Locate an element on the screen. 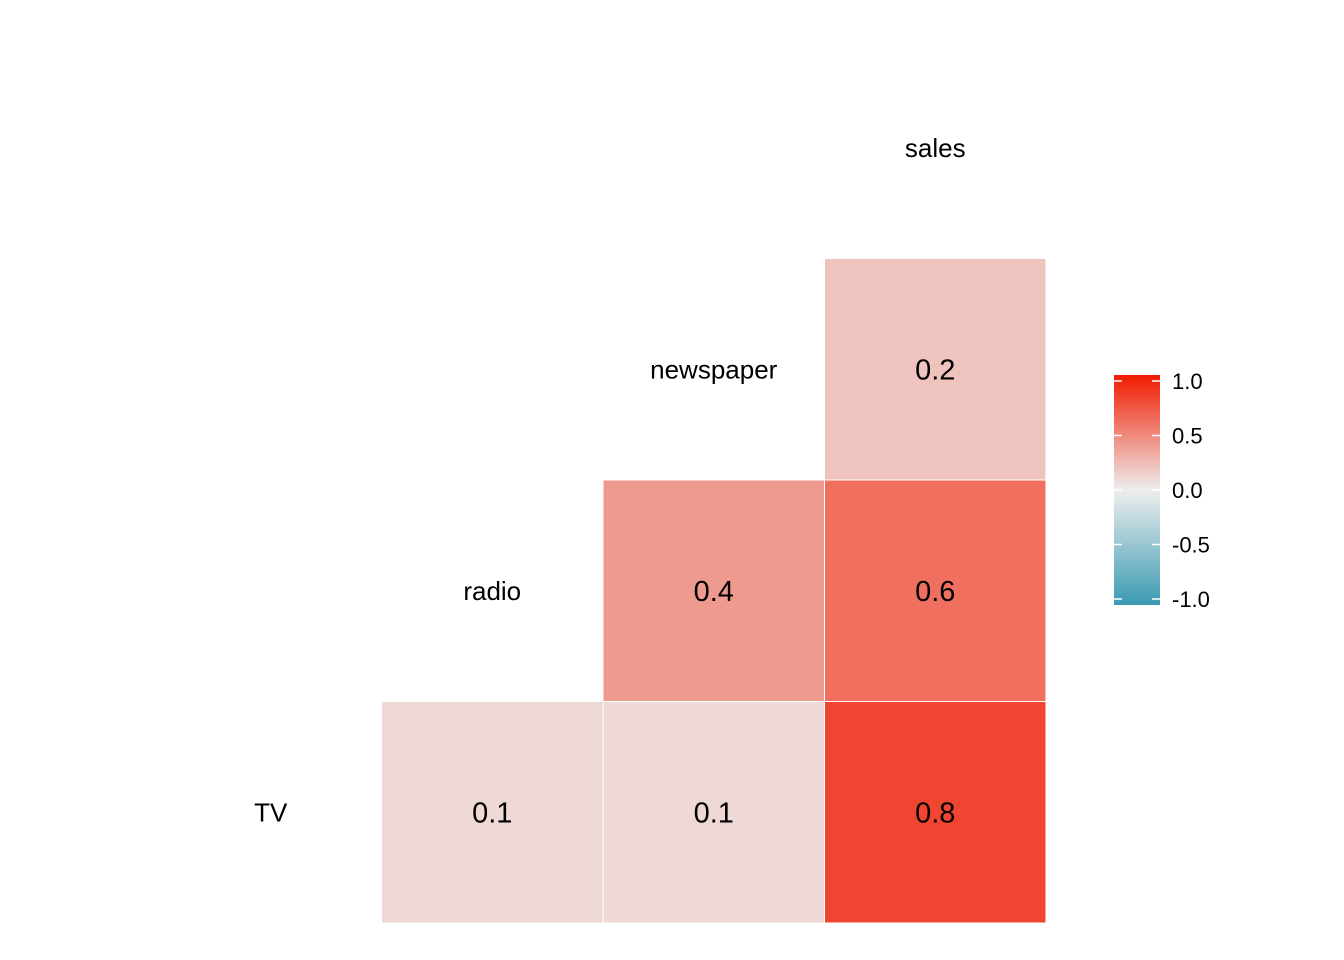  heatmap-cell-radio-newspaper is located at coordinates (713, 590).